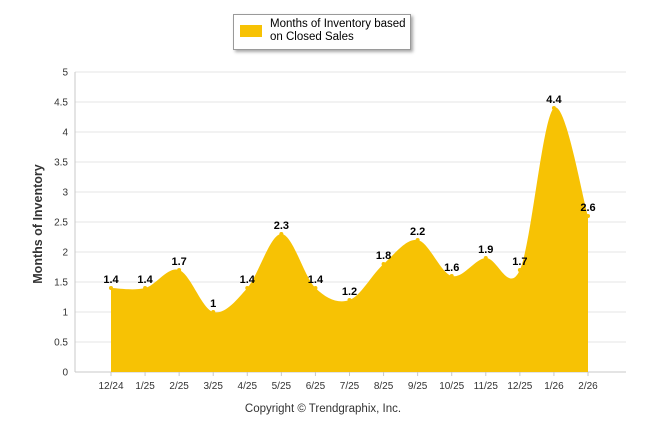  What do you see at coordinates (383, 256) in the screenshot?
I see `data-label: 1.8` at bounding box center [383, 256].